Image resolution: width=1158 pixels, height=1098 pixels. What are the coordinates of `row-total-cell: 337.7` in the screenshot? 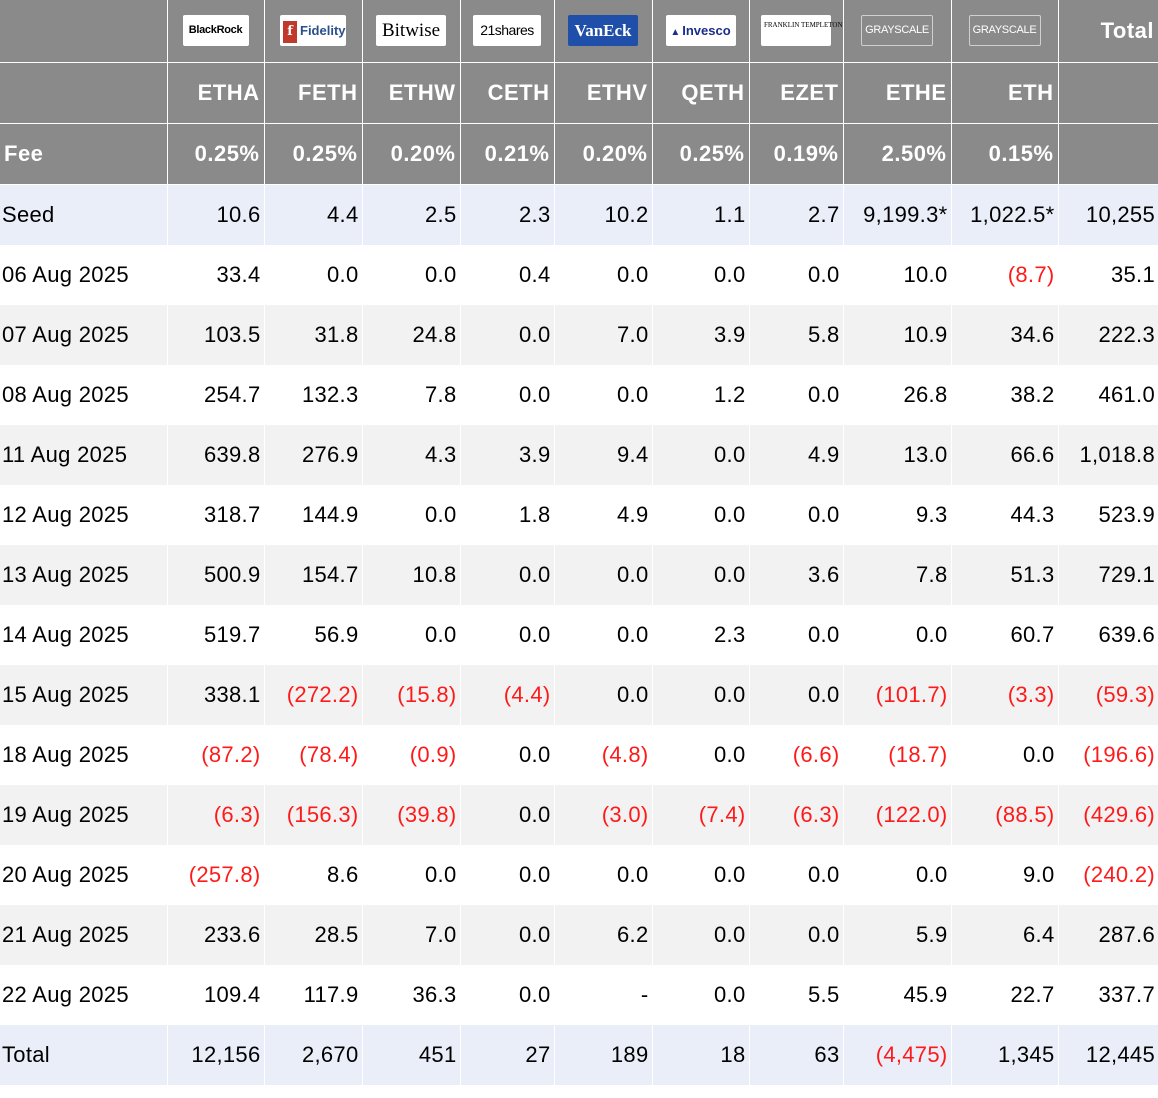 It's located at (1107, 994).